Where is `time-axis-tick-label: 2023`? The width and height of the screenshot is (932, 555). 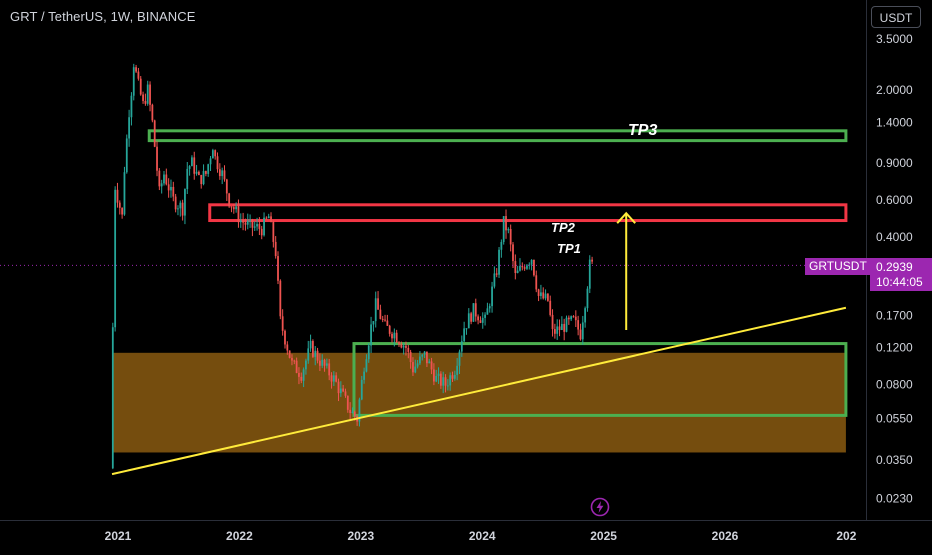 time-axis-tick-label: 2023 is located at coordinates (360, 536).